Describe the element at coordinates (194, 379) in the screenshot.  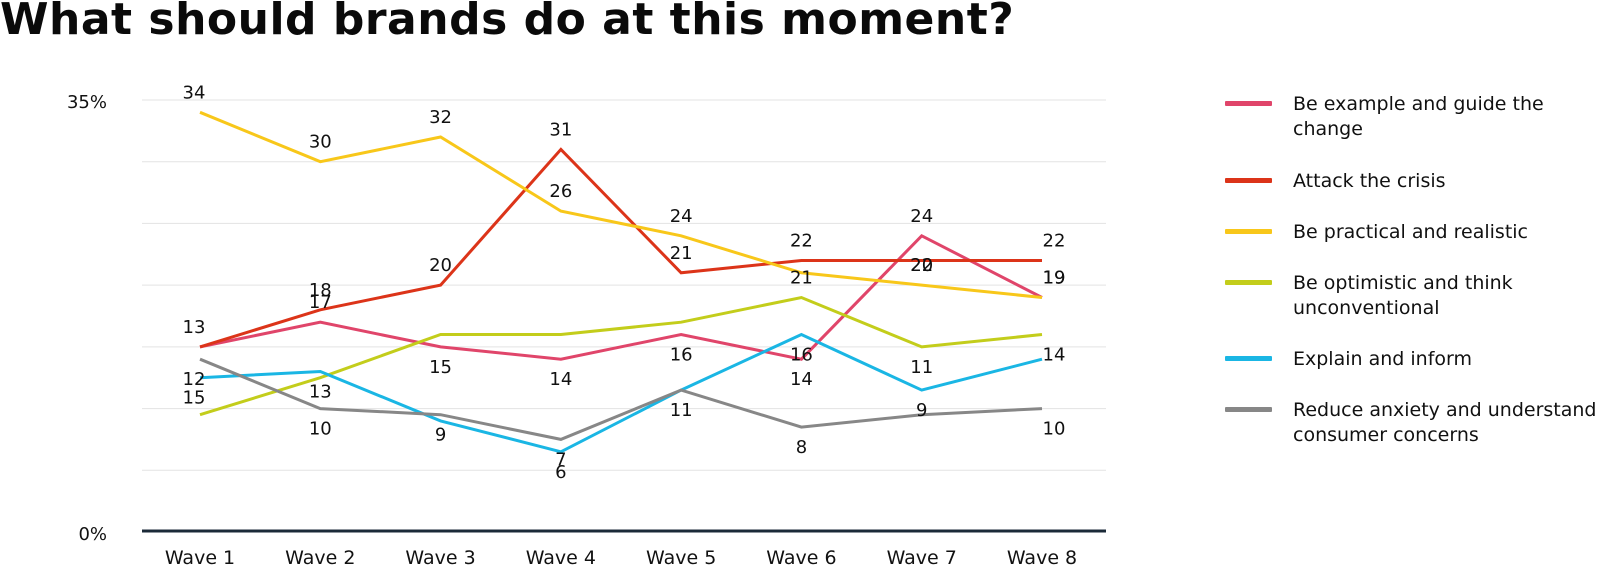
I see `data-label: 12` at that location.